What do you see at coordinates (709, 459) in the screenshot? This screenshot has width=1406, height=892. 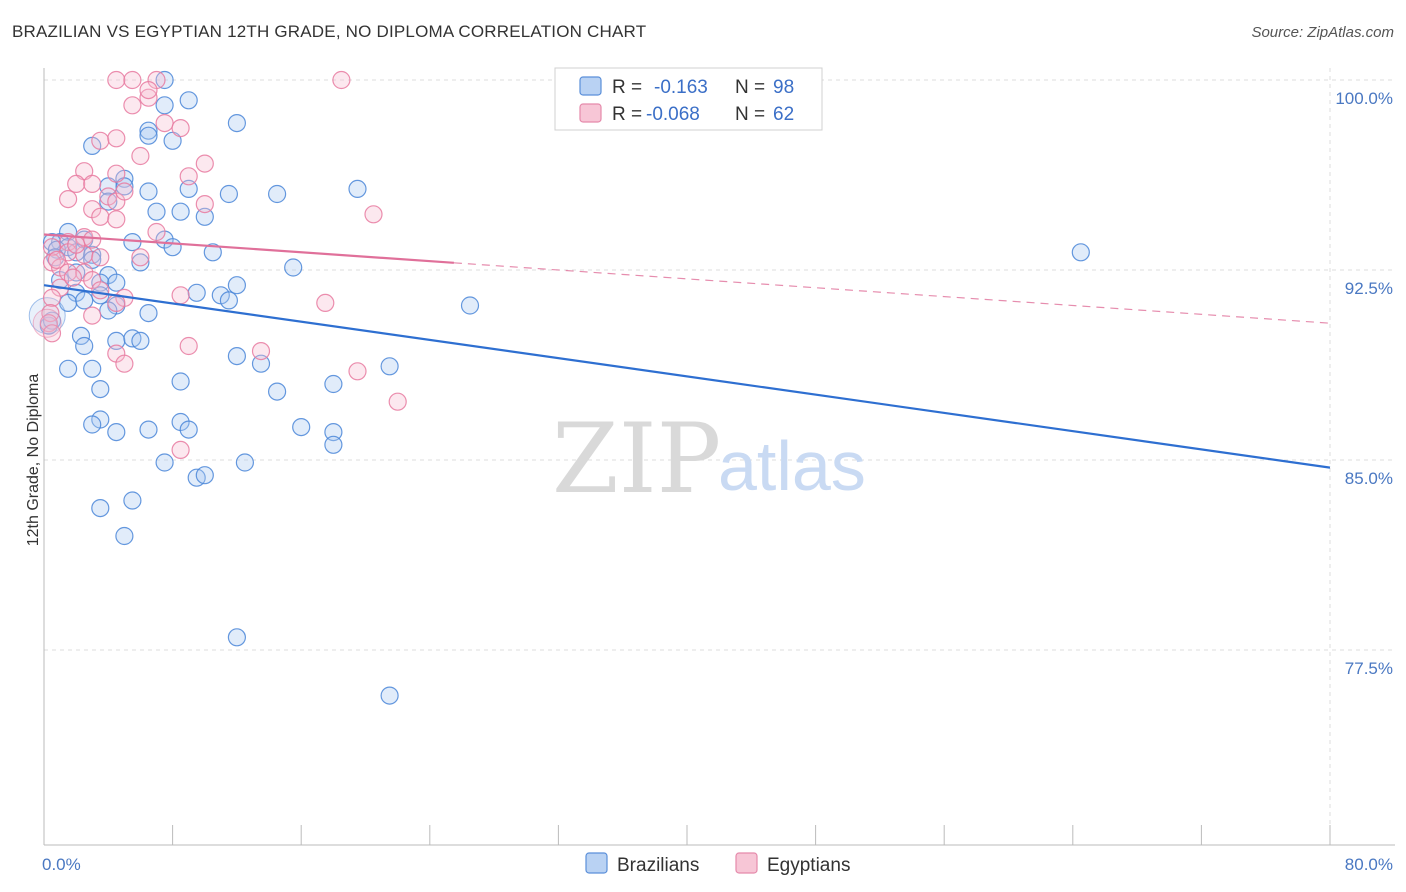 I see `watermark: ZIP atlas` at bounding box center [709, 459].